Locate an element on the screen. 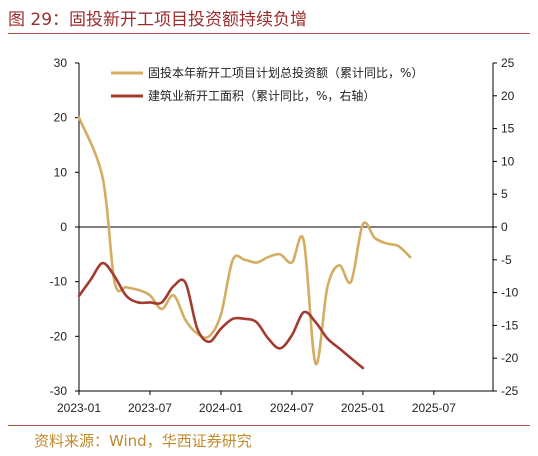  y-right-tick-label: -5 is located at coordinates (506, 260).